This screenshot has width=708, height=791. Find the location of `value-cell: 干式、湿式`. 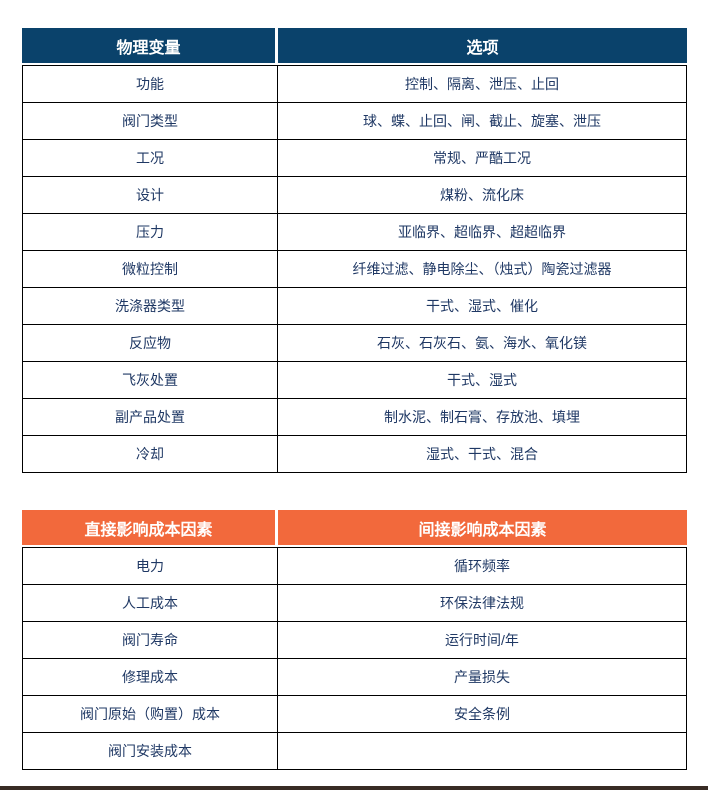

value-cell: 干式、湿式 is located at coordinates (482, 380).